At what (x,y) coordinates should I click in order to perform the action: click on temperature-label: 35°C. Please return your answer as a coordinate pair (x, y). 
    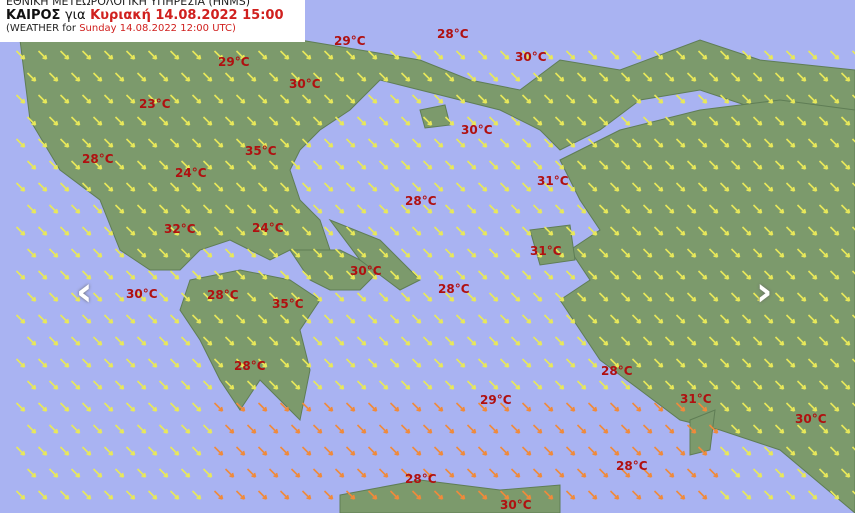
    Looking at the image, I should click on (288, 304).